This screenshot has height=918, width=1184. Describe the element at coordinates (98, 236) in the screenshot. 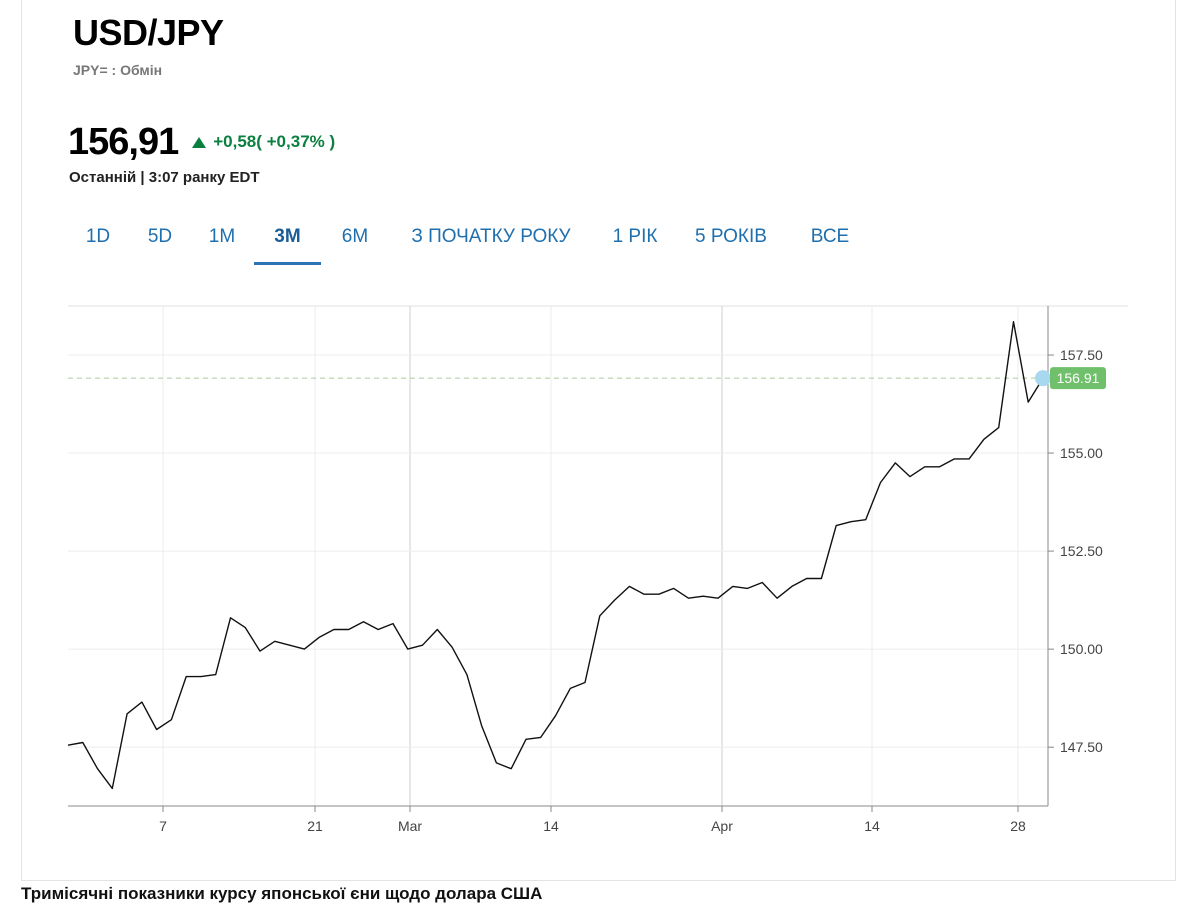

I see `tab-1d: 1D` at that location.